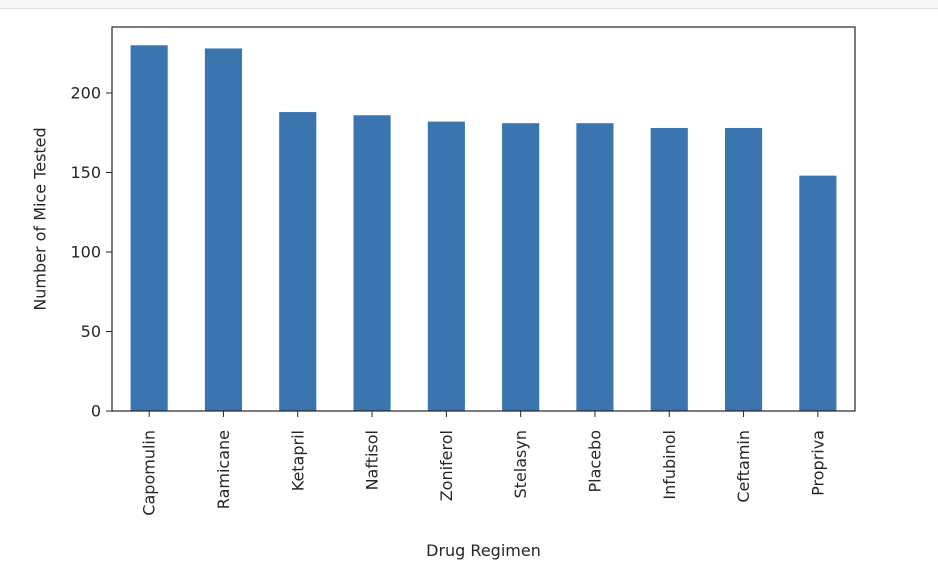 This screenshot has width=938, height=584. I want to click on bar-zoniferol, so click(446, 266).